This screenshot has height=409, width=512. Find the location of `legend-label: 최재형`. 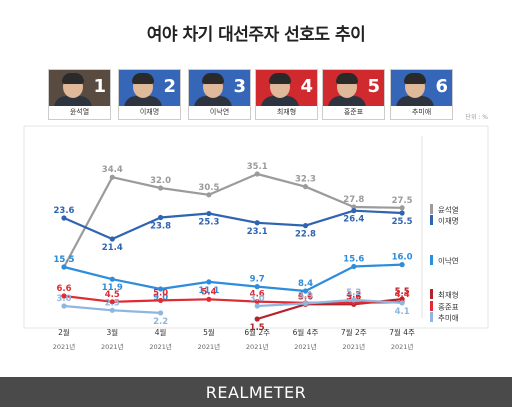

legend-label: 최재형 is located at coordinates (448, 295).